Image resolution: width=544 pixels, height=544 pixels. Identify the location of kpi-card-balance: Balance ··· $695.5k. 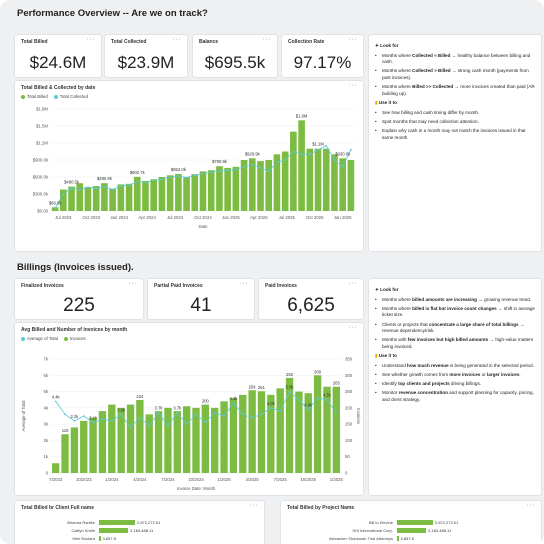
(235, 56).